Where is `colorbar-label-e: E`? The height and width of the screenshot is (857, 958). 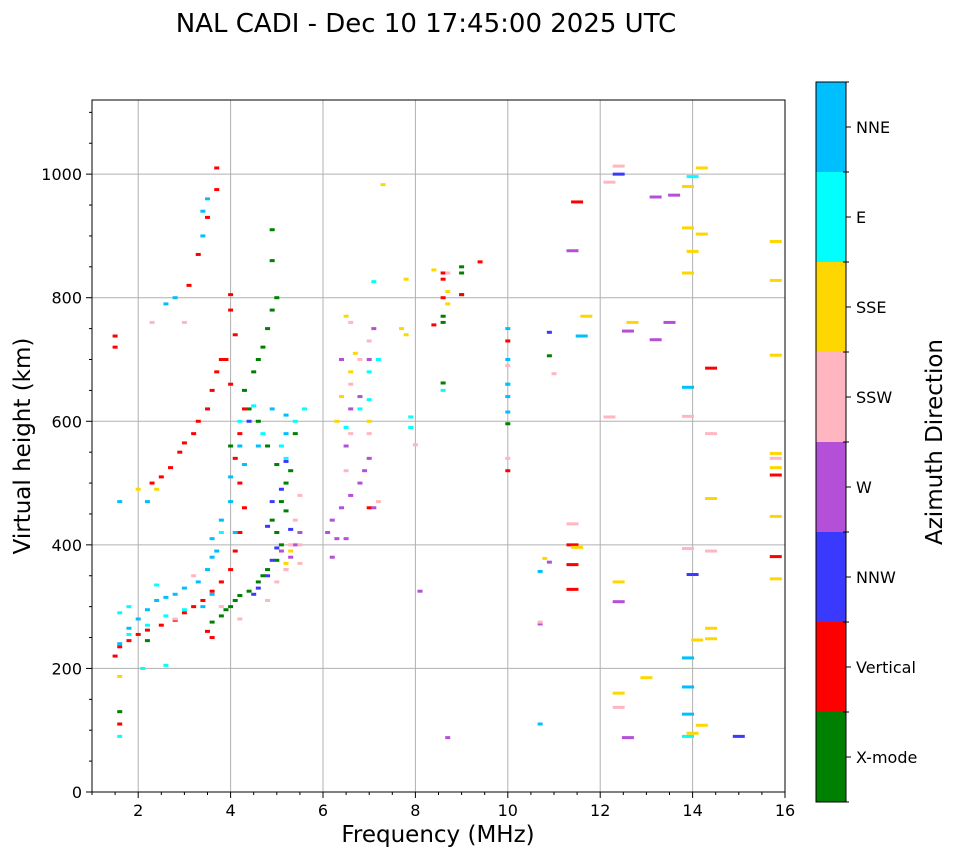
colorbar-label-e: E is located at coordinates (861, 217).